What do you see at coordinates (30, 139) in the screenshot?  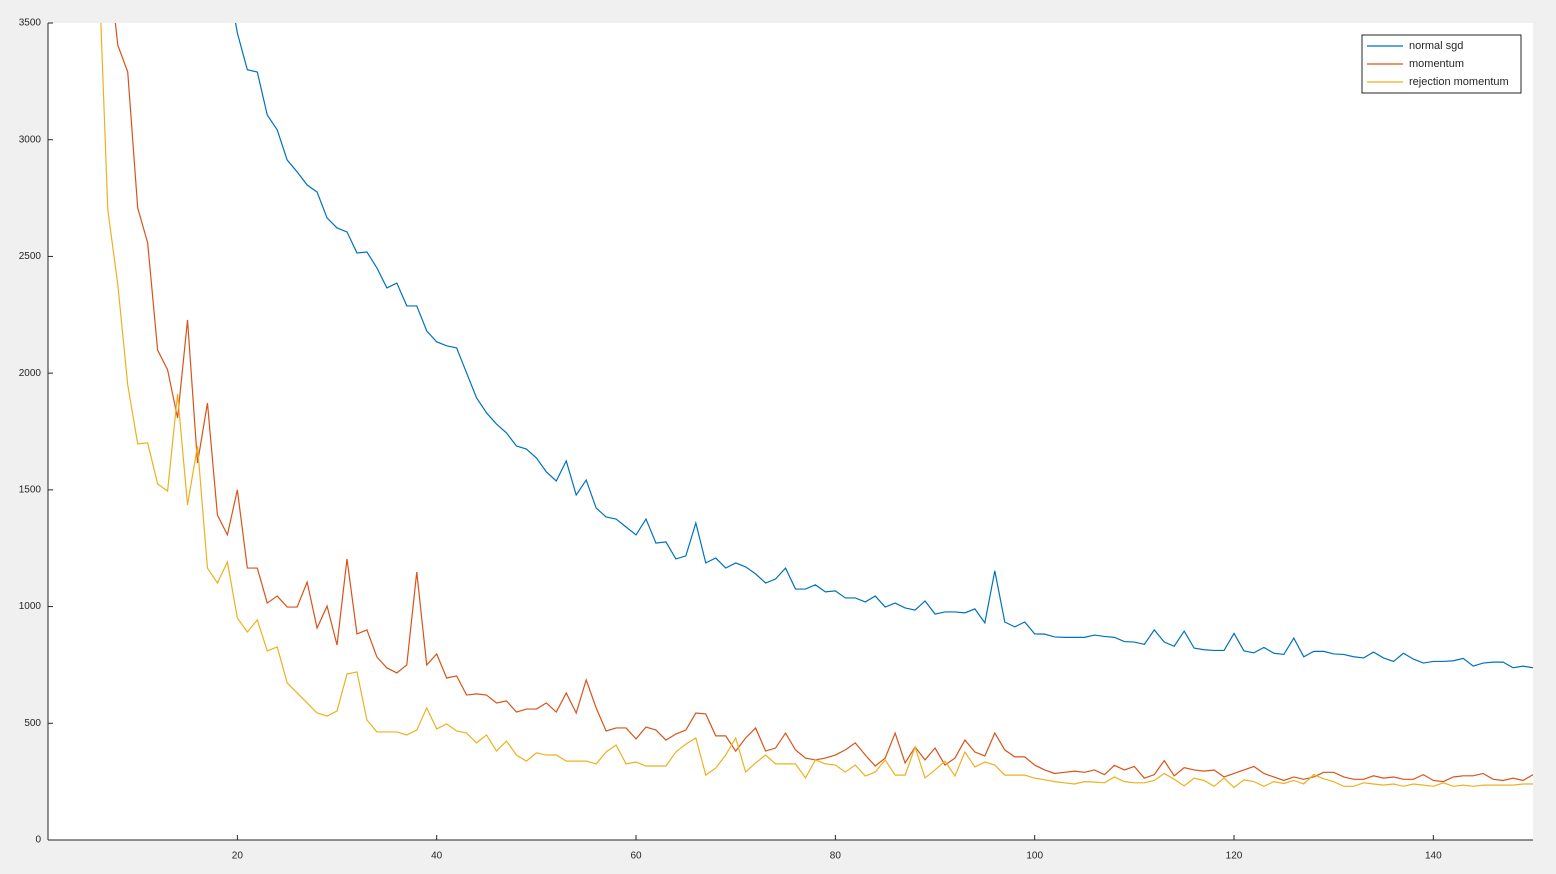 I see `y-tick-label: 3000` at bounding box center [30, 139].